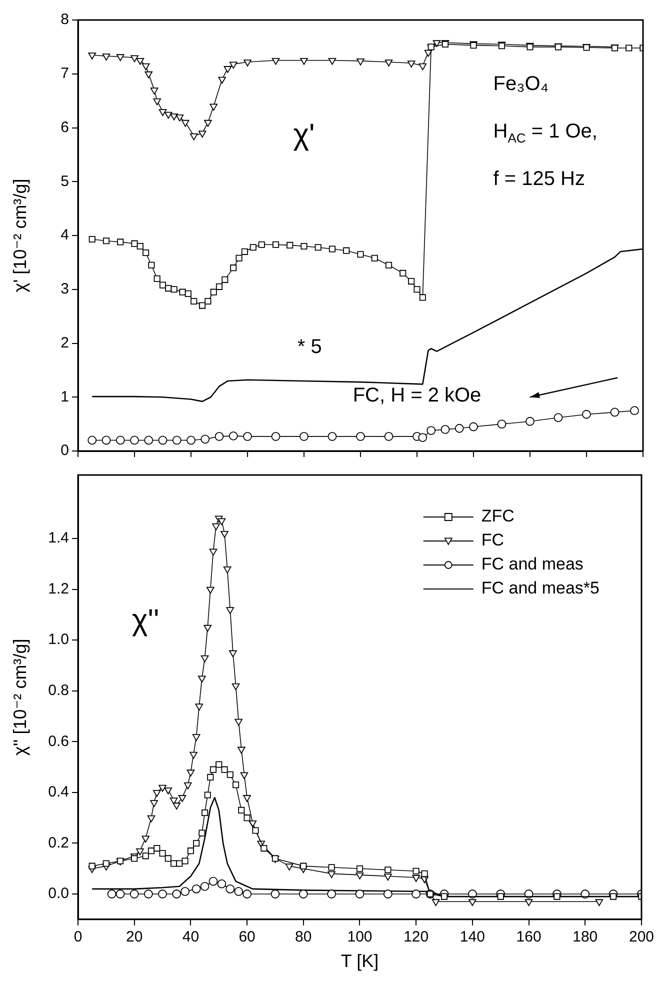 The image size is (665, 982). Describe the element at coordinates (64, 289) in the screenshot. I see `y-tick-label: 3` at that location.